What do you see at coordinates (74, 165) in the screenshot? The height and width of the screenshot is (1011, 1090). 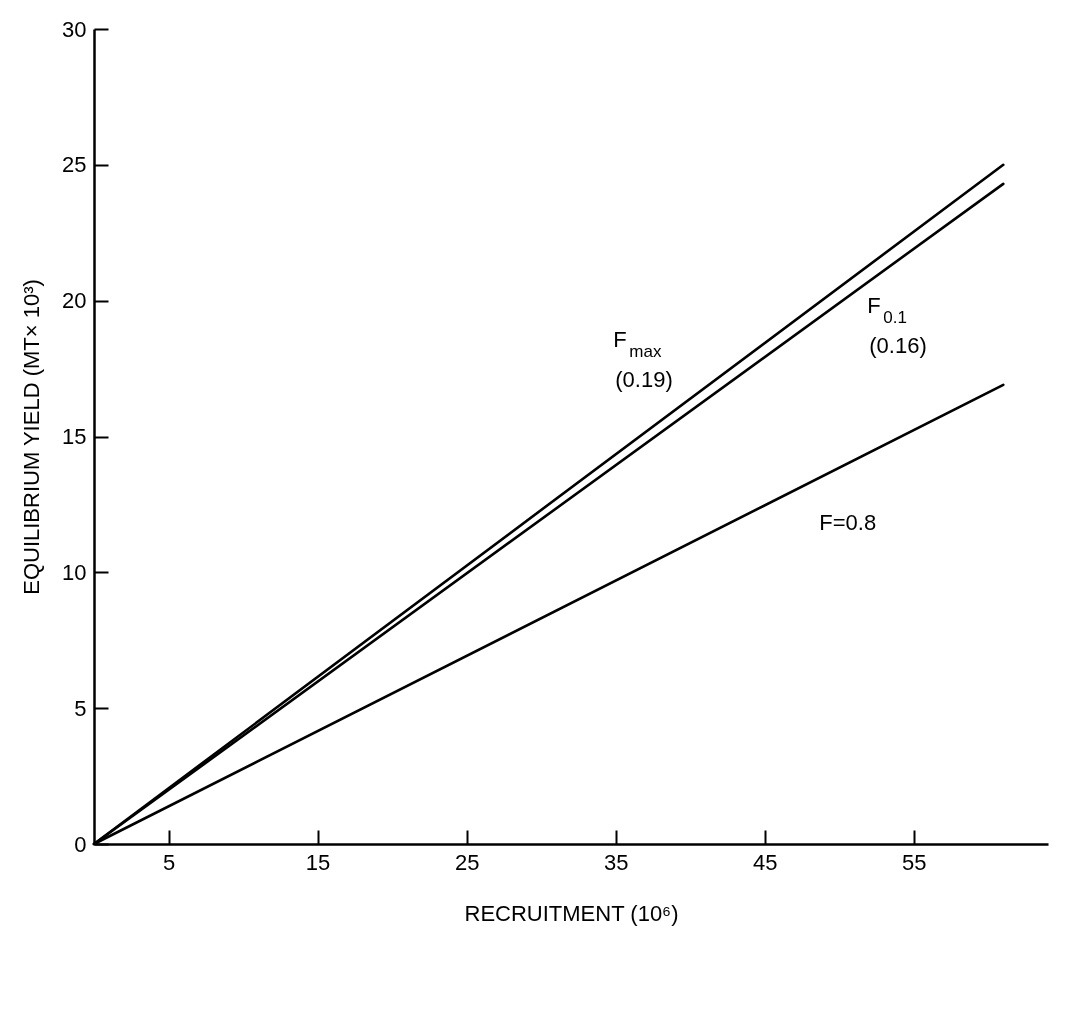 I see `y-tick-label: 25` at bounding box center [74, 165].